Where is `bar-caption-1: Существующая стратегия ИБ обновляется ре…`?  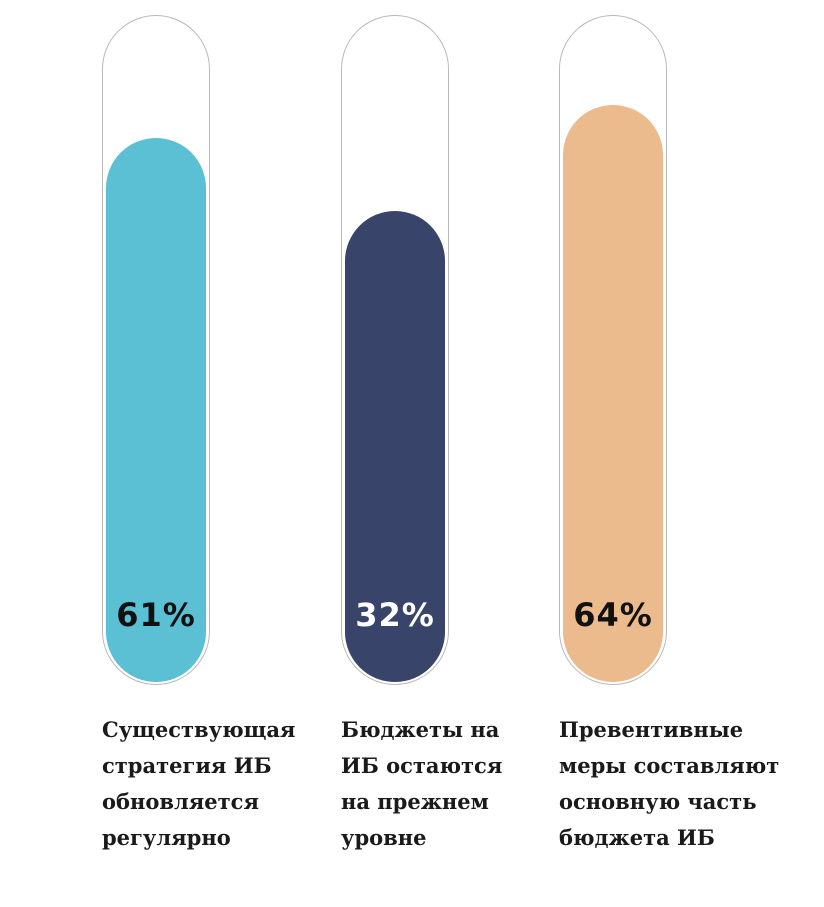
bar-caption-1: Существующая стратегия ИБ обновляется ре… is located at coordinates (199, 783).